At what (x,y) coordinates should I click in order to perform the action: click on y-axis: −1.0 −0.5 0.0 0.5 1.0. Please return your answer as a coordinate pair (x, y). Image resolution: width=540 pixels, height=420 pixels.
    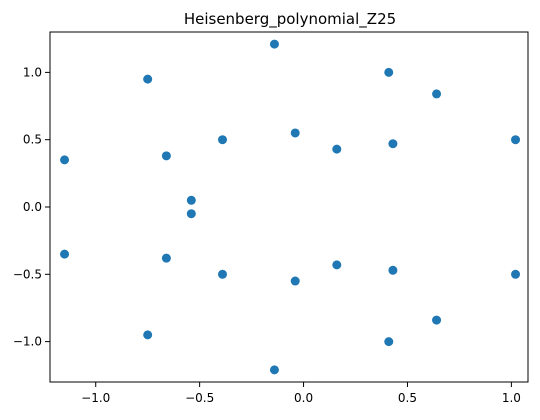
    Looking at the image, I should click on (31, 207).